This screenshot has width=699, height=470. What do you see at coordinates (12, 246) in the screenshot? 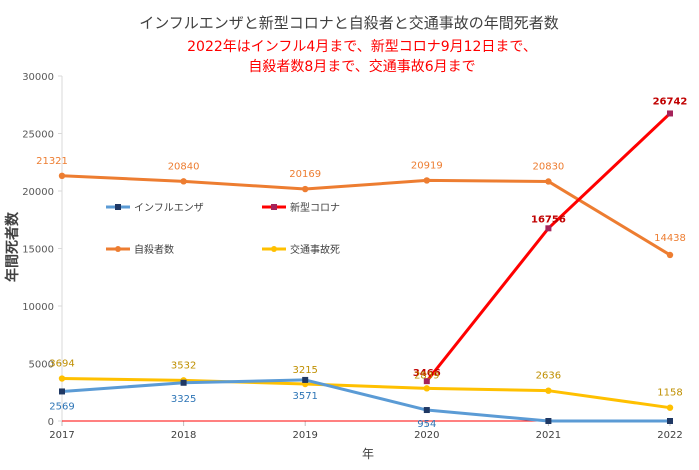
I see `y-axis-label: 年間死者数` at bounding box center [12, 246].